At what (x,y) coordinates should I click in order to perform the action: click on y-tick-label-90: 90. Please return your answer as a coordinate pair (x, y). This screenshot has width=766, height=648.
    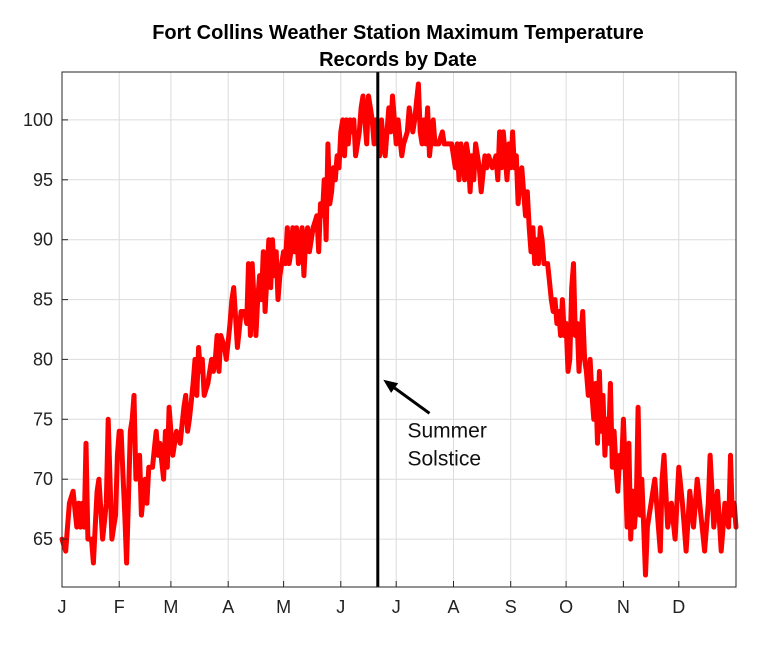
    Looking at the image, I should click on (43, 240).